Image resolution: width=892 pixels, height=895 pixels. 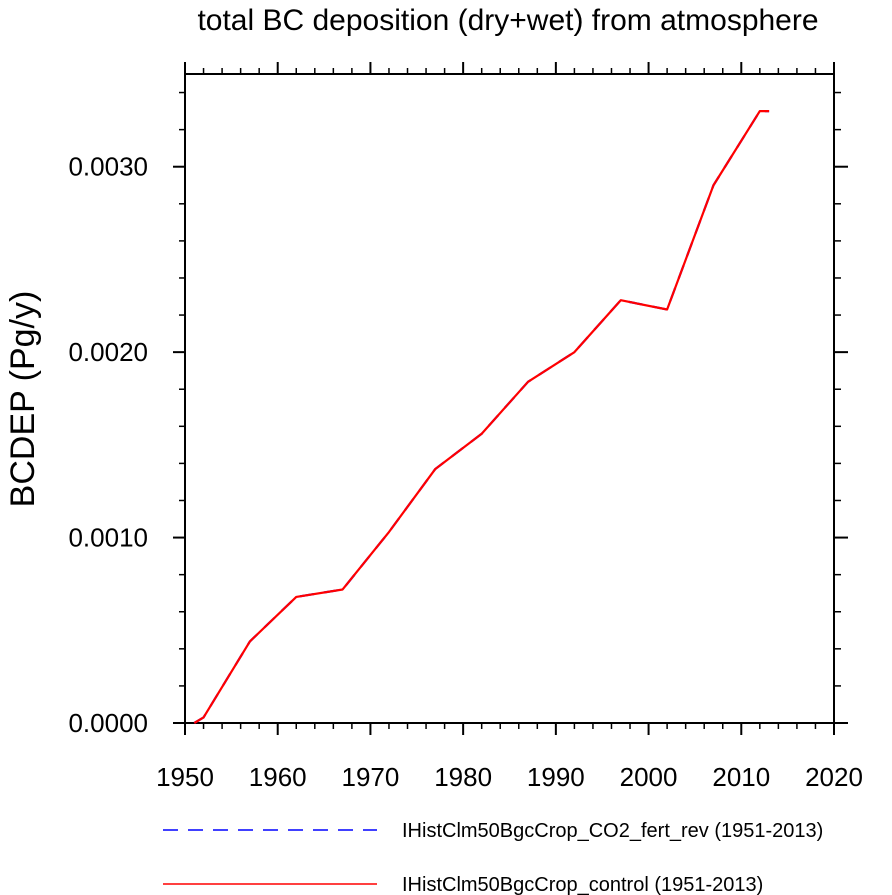 I want to click on y-axis-label: BCDEP (Pg/y), so click(x=23, y=399).